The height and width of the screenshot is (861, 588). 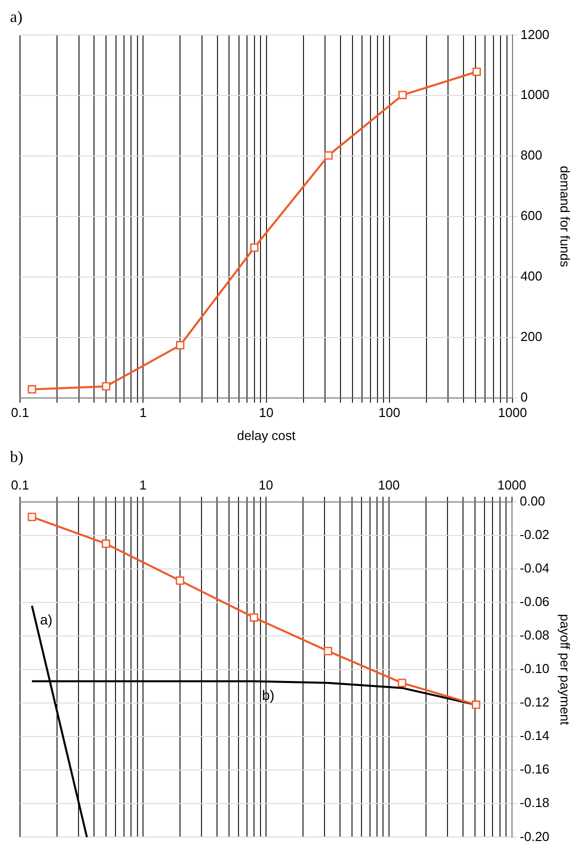 I want to click on y-tick-label: -0.02, so click(x=535, y=534).